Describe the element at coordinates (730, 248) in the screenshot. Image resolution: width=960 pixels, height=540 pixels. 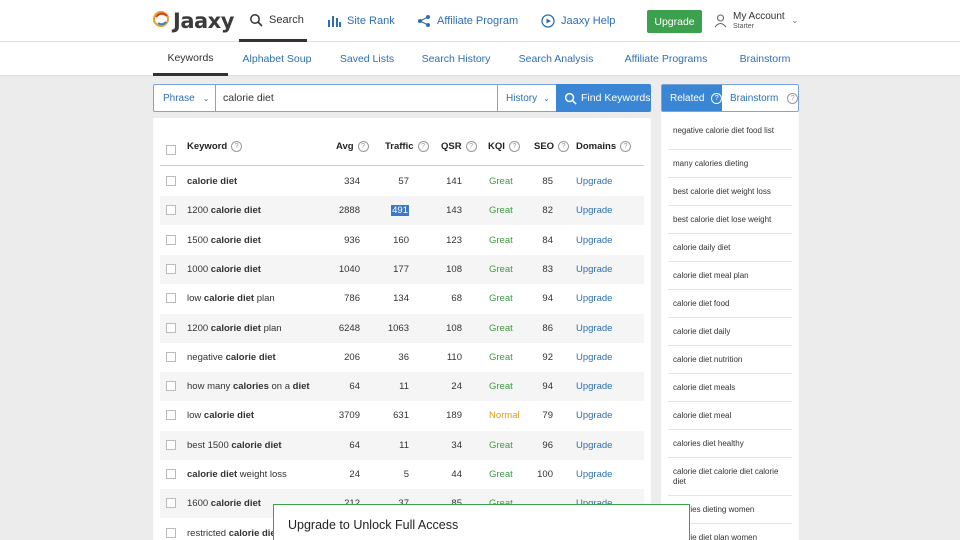
I see `related-keyword-item: calorie daily diet` at that location.